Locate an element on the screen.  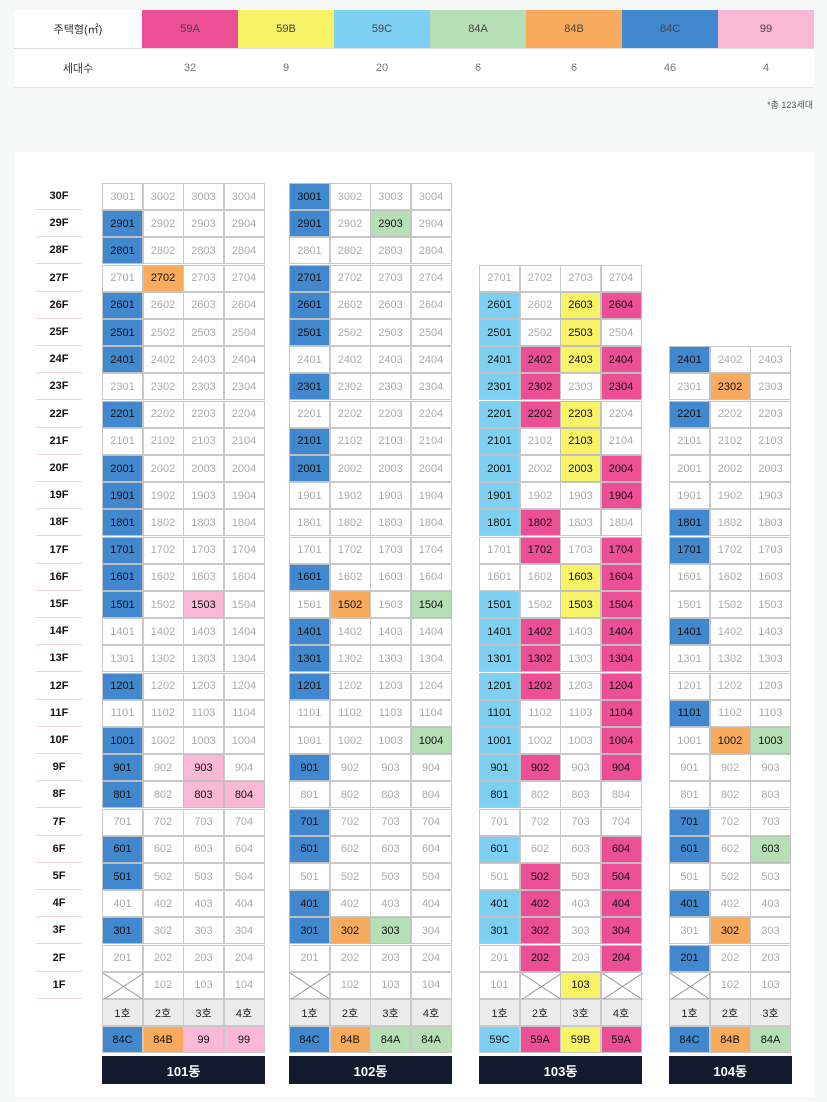
floor-label: 16F is located at coordinates (59, 577).